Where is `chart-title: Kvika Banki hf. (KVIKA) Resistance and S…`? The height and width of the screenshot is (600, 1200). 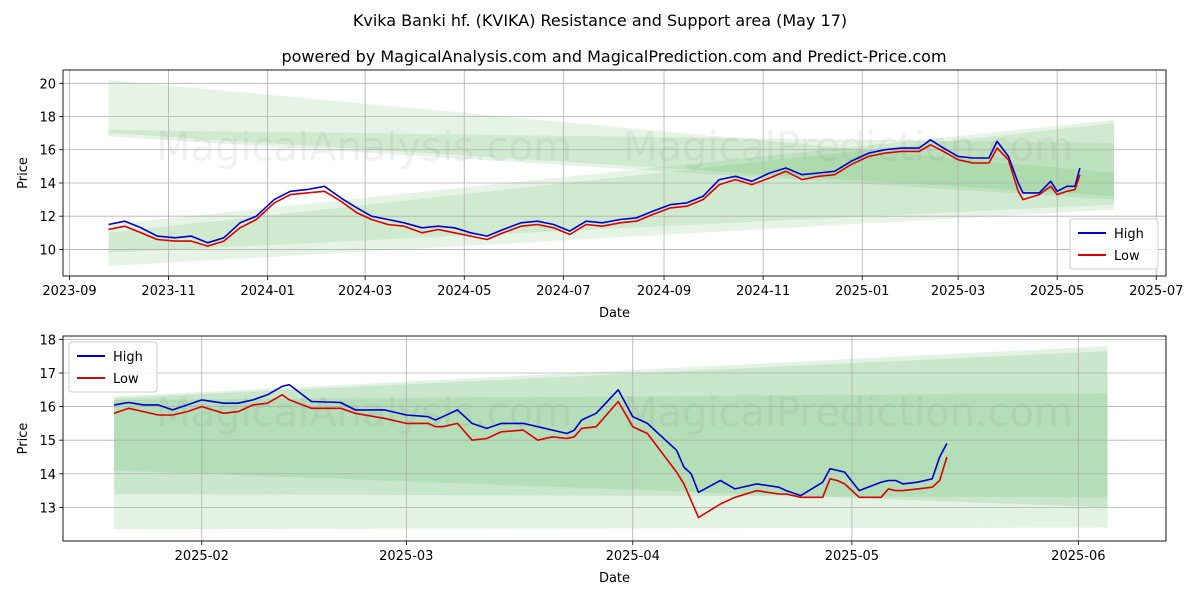 chart-title: Kvika Banki hf. (KVIKA) Resistance and S… is located at coordinates (600, 20).